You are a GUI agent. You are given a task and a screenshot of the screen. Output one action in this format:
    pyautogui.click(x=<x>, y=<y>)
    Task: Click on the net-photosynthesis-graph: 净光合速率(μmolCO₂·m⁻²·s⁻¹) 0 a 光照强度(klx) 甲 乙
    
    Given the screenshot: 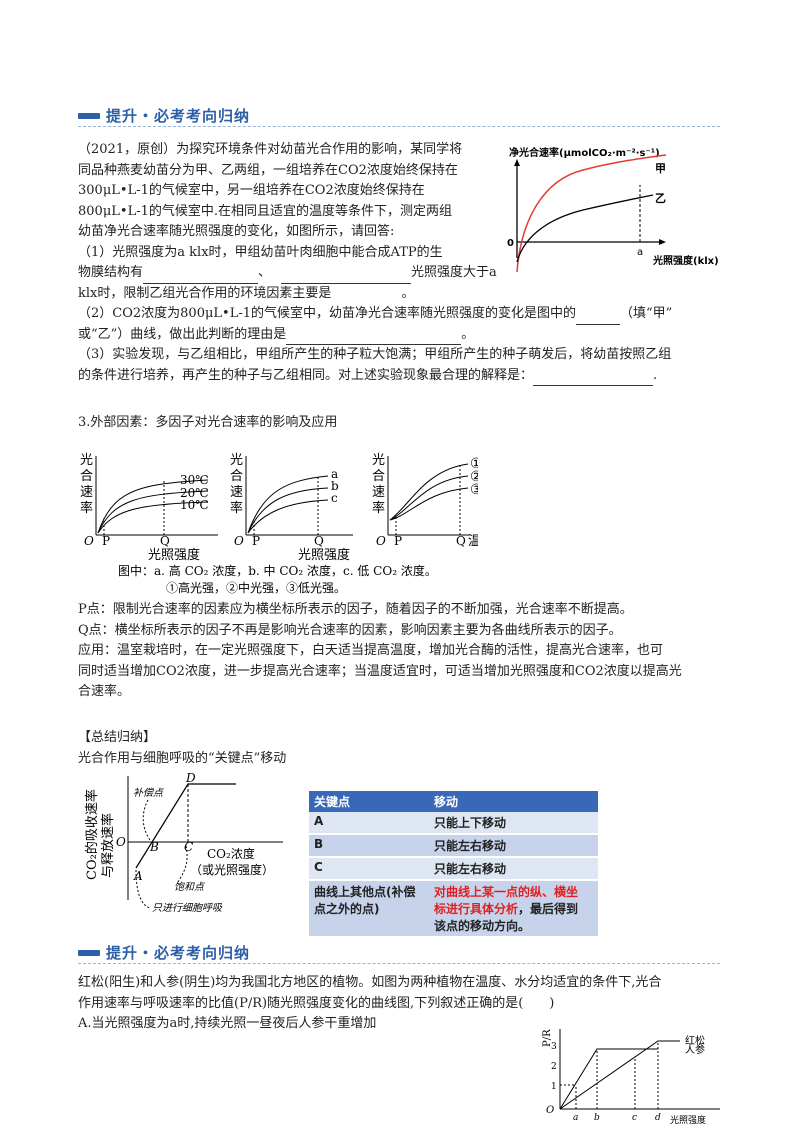 What is the action you would take?
    pyautogui.click(x=613, y=209)
    